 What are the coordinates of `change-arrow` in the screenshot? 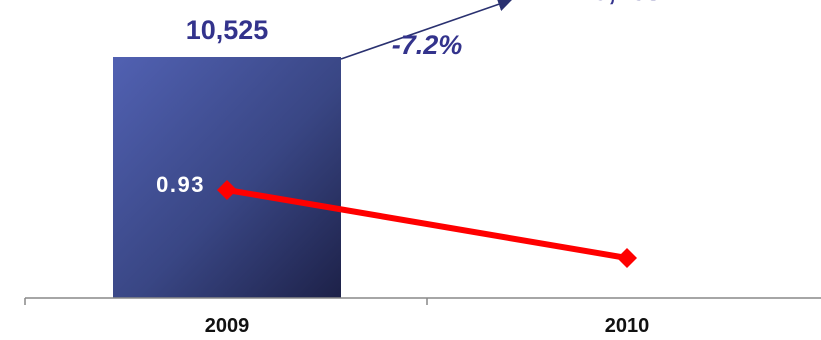 It's located at (426, 30).